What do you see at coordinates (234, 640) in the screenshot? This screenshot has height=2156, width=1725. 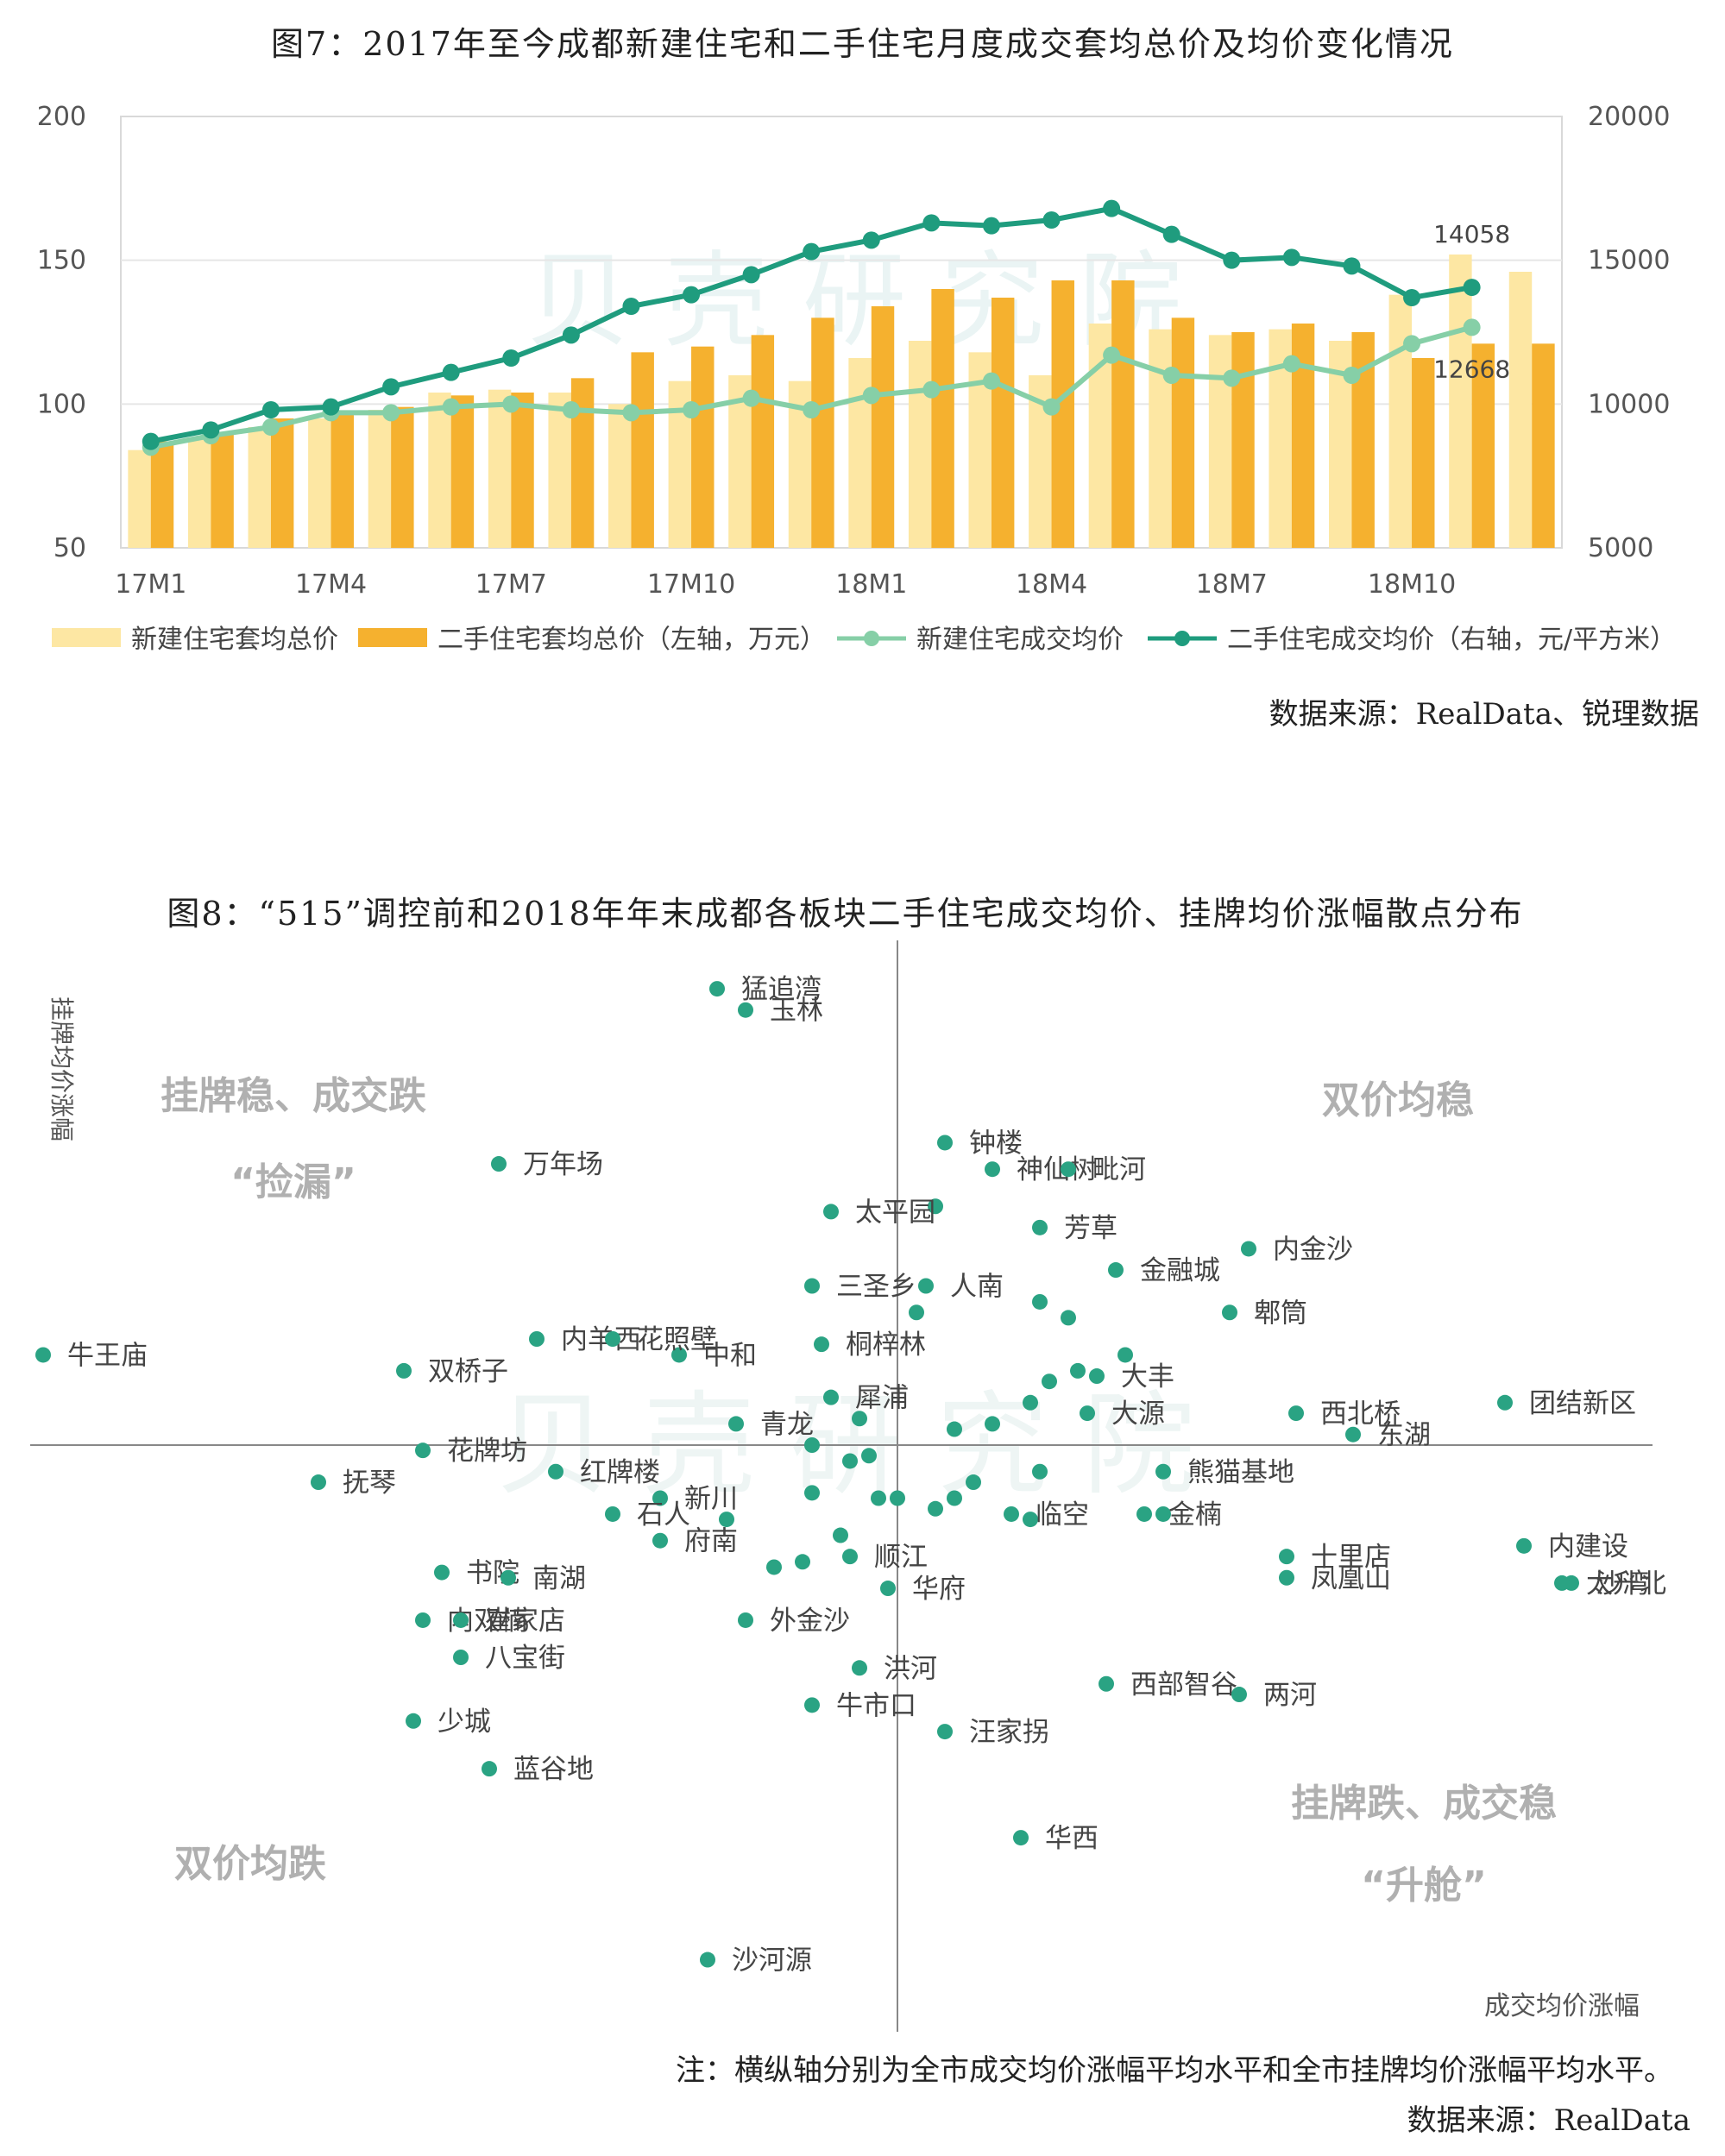 I see `legend-label: 新建住宅套均总价` at bounding box center [234, 640].